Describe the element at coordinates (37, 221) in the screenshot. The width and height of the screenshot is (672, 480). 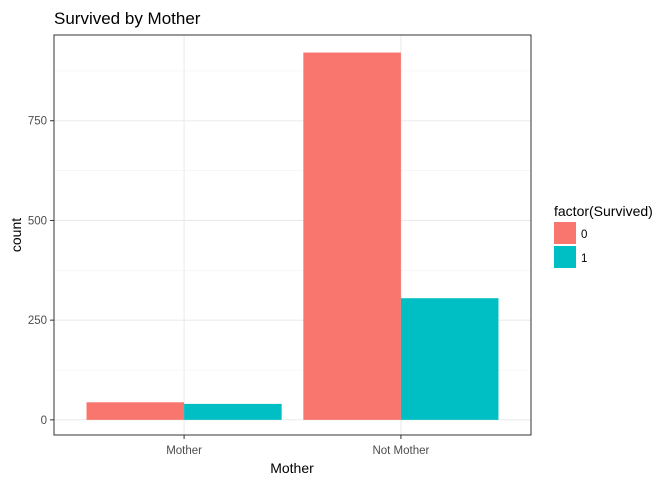
I see `y-tick-label: 500` at that location.